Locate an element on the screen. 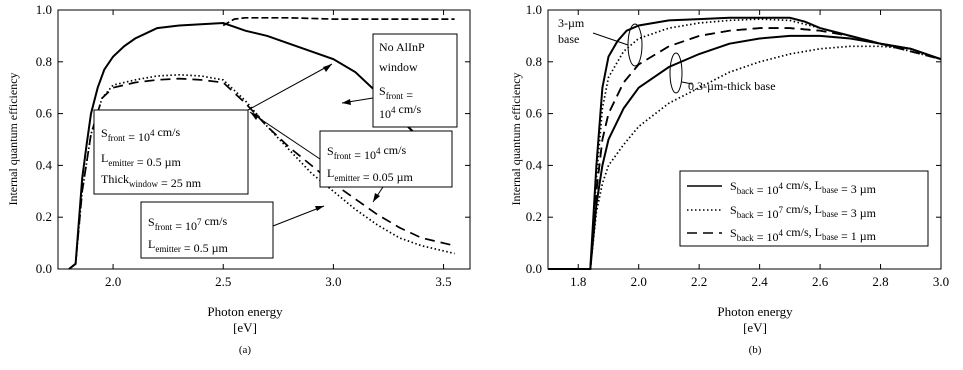 This screenshot has width=963, height=370. x-tick-label: 2.2 is located at coordinates (699, 281).